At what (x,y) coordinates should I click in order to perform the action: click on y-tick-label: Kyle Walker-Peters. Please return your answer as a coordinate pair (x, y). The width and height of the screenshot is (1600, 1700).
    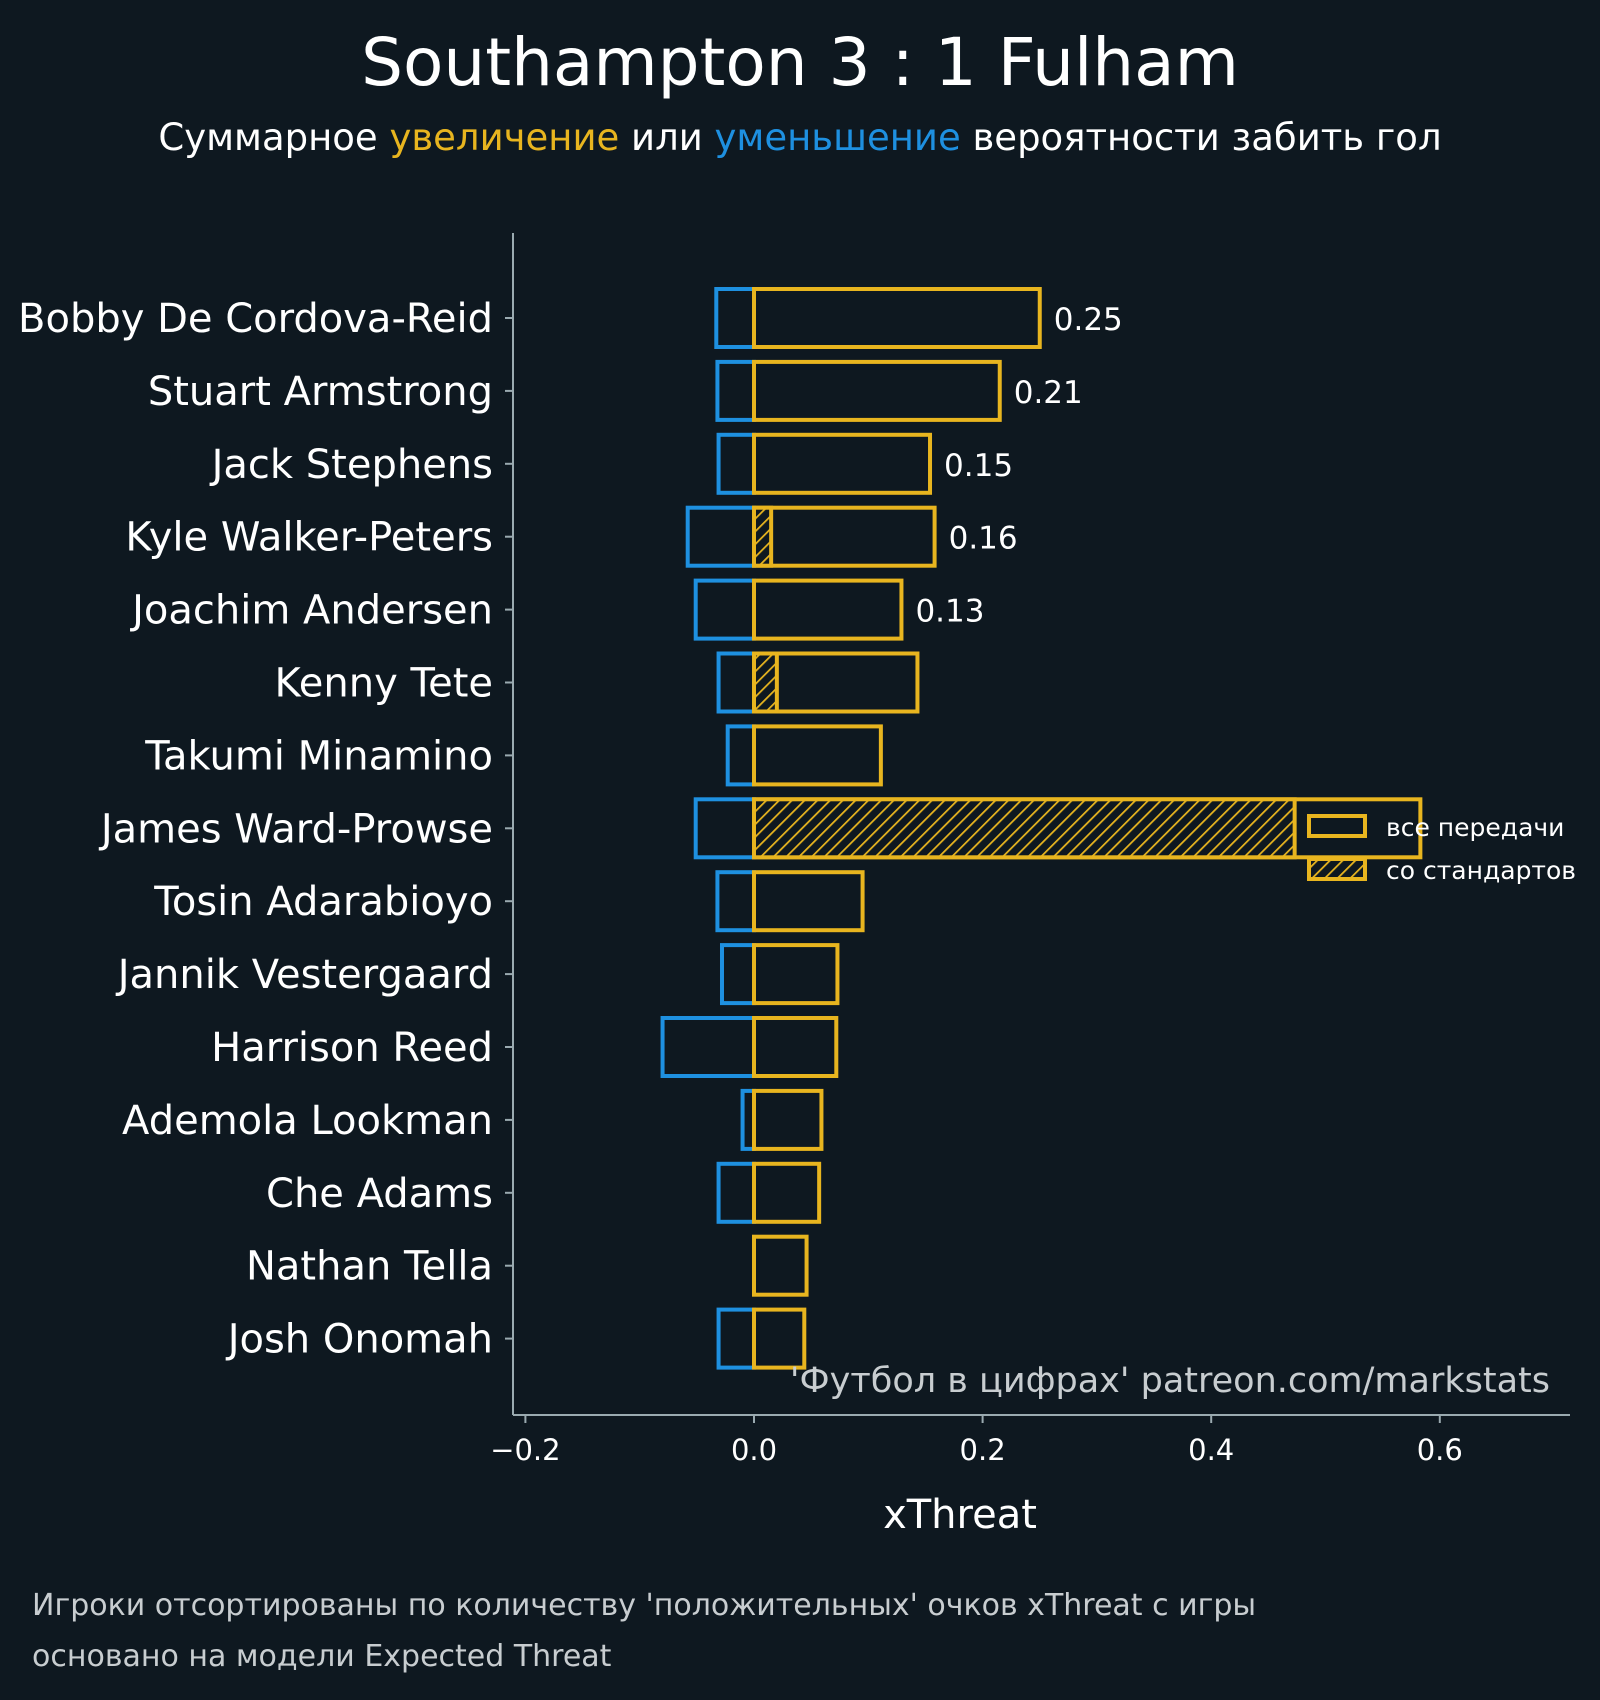
    Looking at the image, I should click on (309, 538).